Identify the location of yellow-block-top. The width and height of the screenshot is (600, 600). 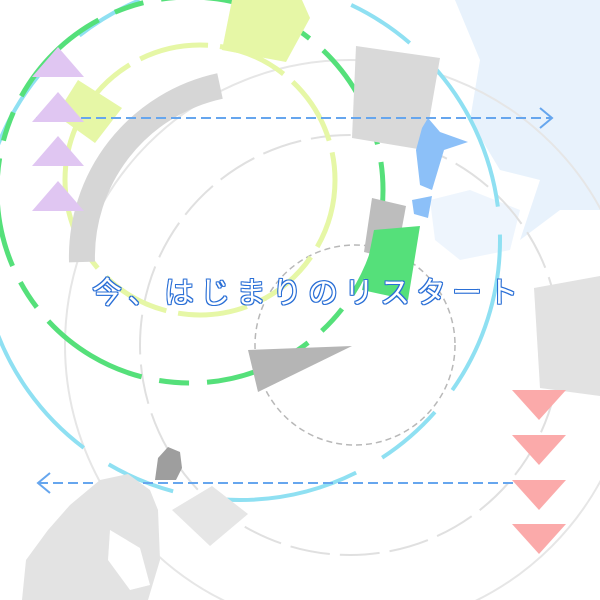
(266, 31).